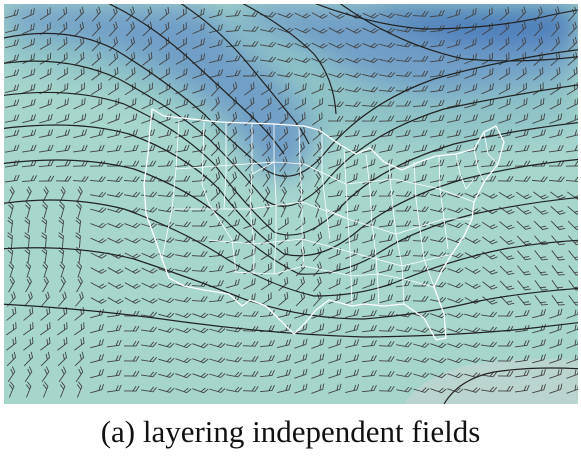 Image resolution: width=581 pixels, height=468 pixels. Describe the element at coordinates (491, 148) in the screenshot. I see `state-boundary` at that location.